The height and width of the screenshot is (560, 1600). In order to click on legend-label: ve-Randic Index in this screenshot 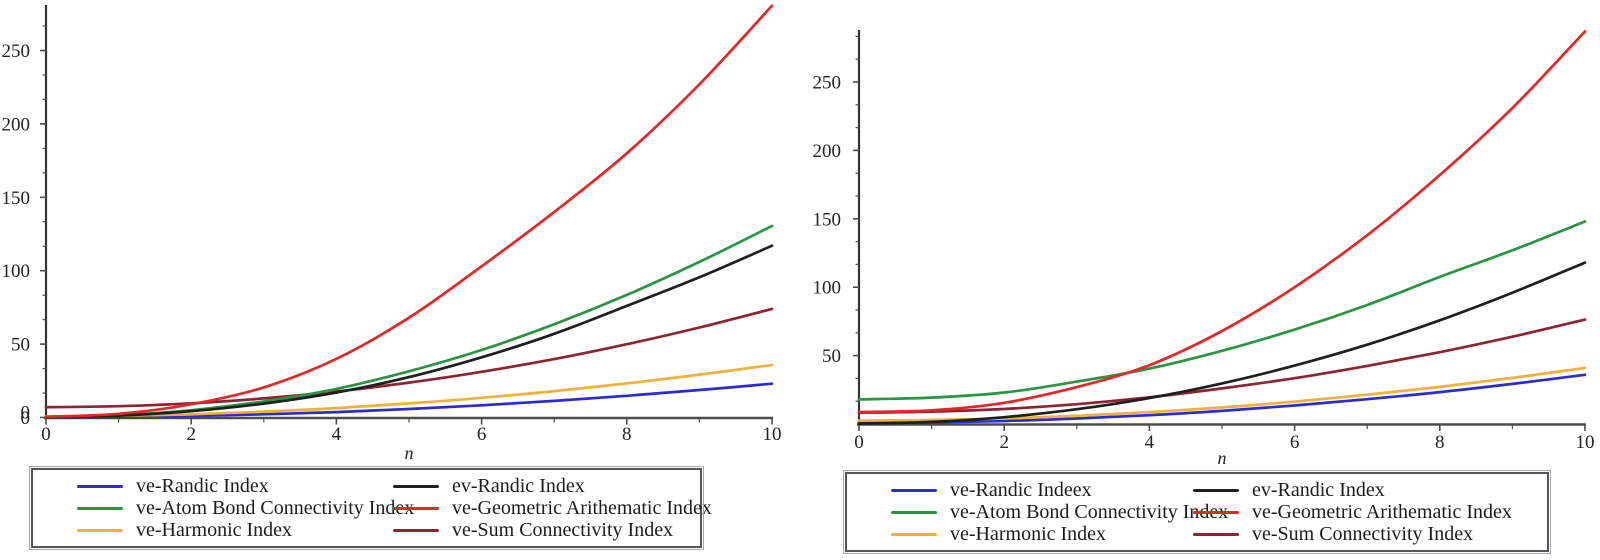, I will do `click(202, 486)`.